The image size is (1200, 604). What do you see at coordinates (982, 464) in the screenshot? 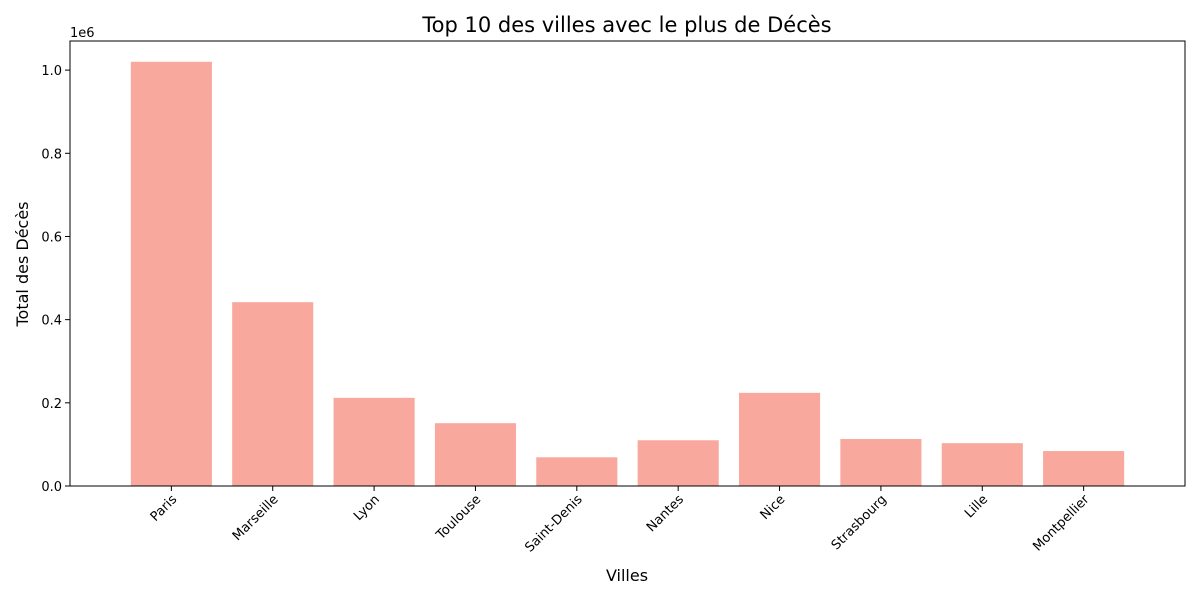
I see `bar-lille` at bounding box center [982, 464].